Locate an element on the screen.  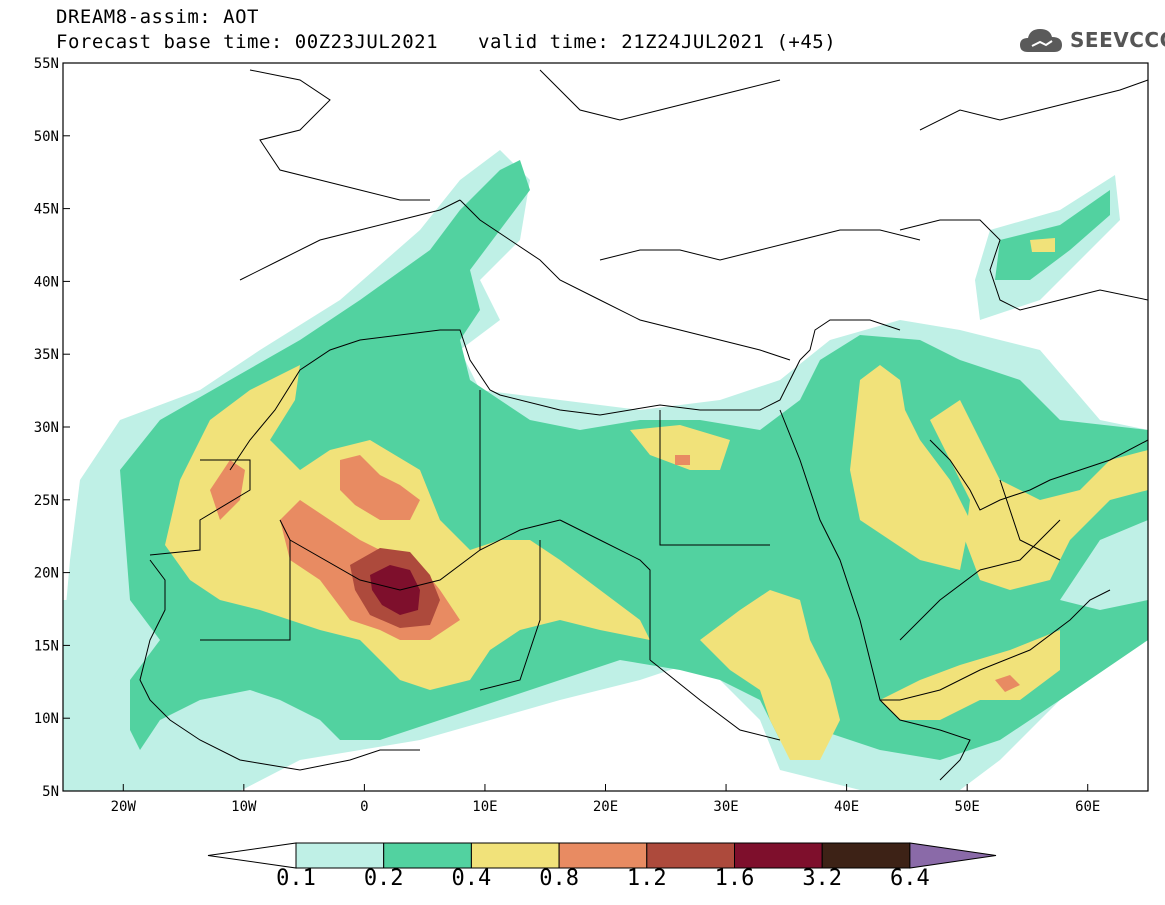
lat-label: 20N is located at coordinates (46, 574).